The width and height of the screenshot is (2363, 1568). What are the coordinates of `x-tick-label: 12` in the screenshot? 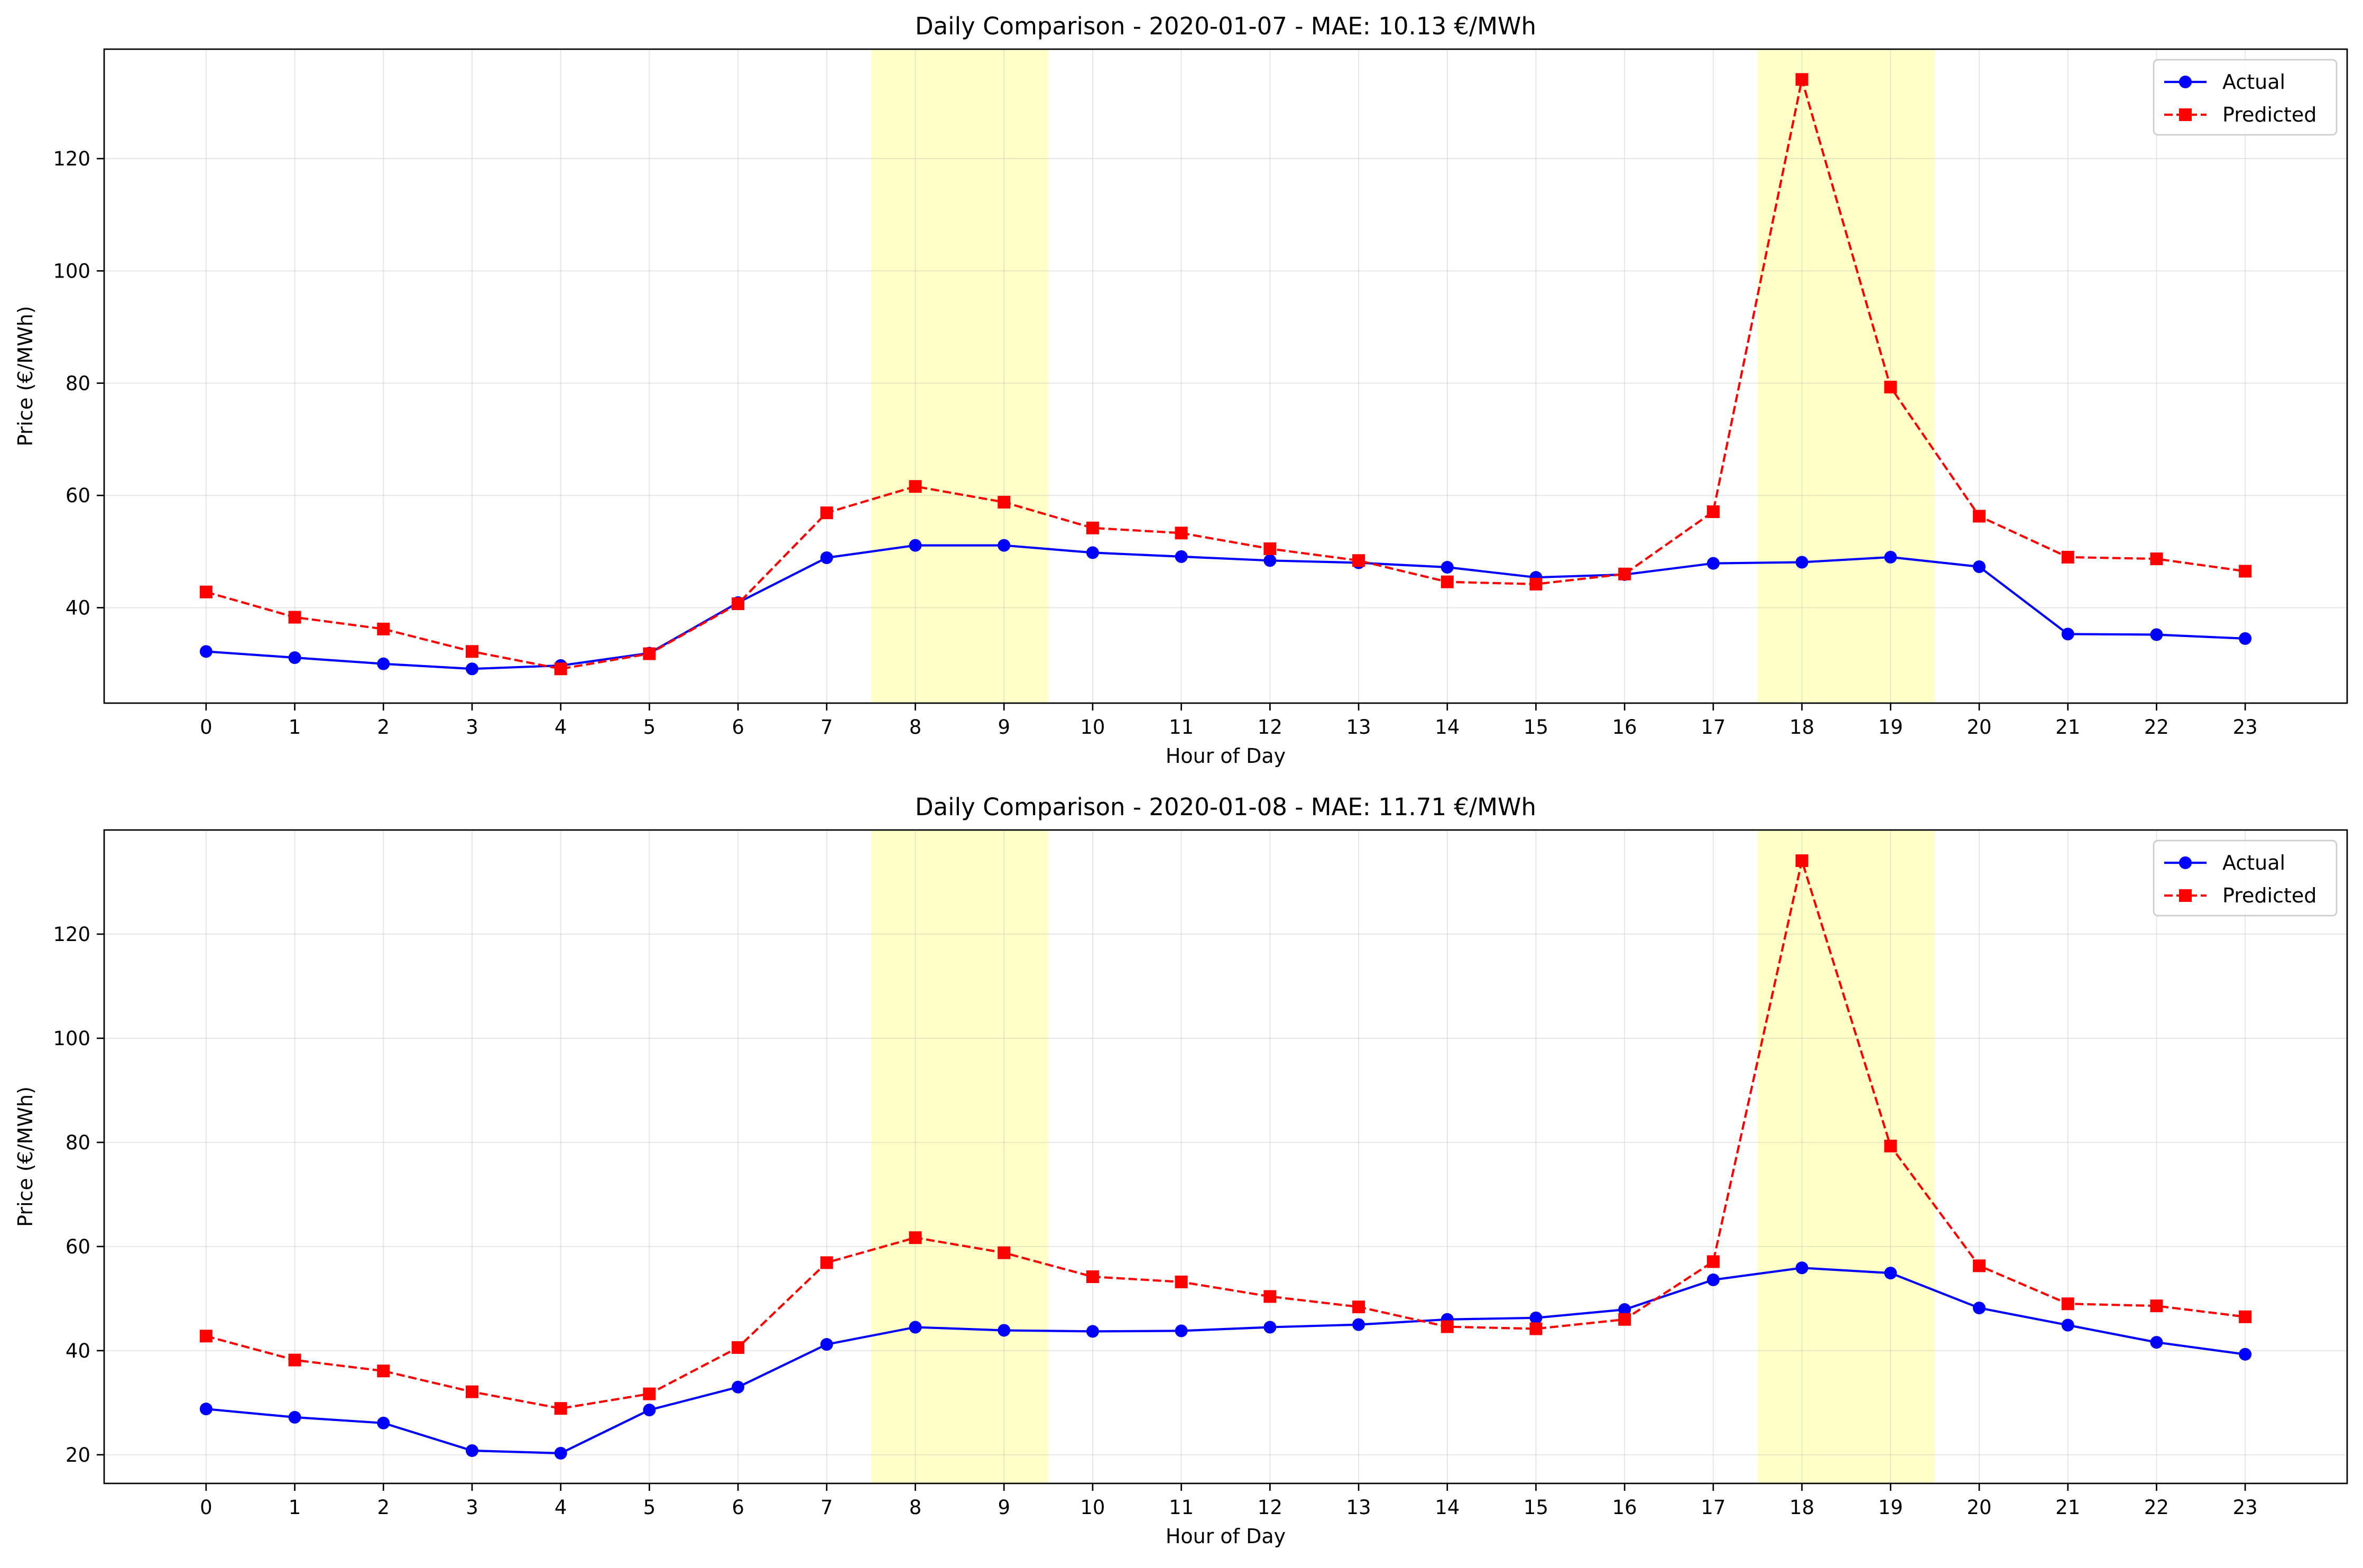 It's located at (1270, 1507).